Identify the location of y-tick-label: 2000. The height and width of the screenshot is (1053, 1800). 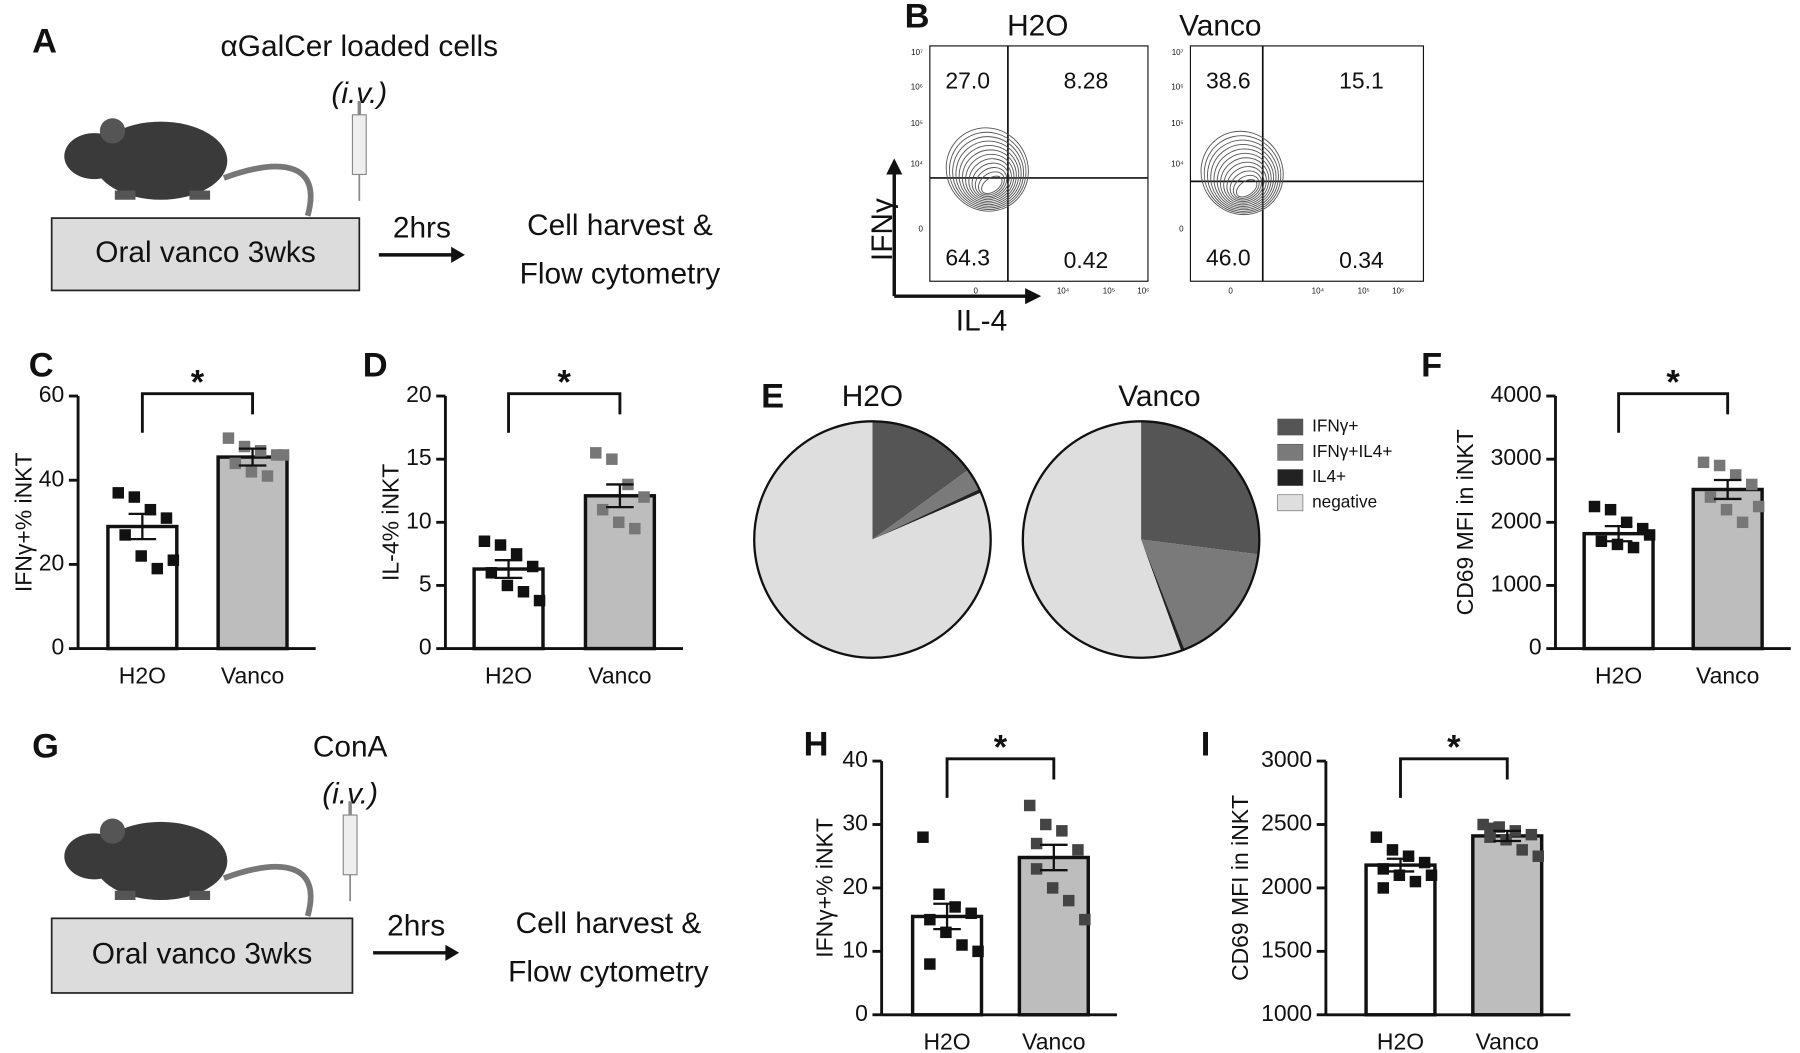
(1516, 520).